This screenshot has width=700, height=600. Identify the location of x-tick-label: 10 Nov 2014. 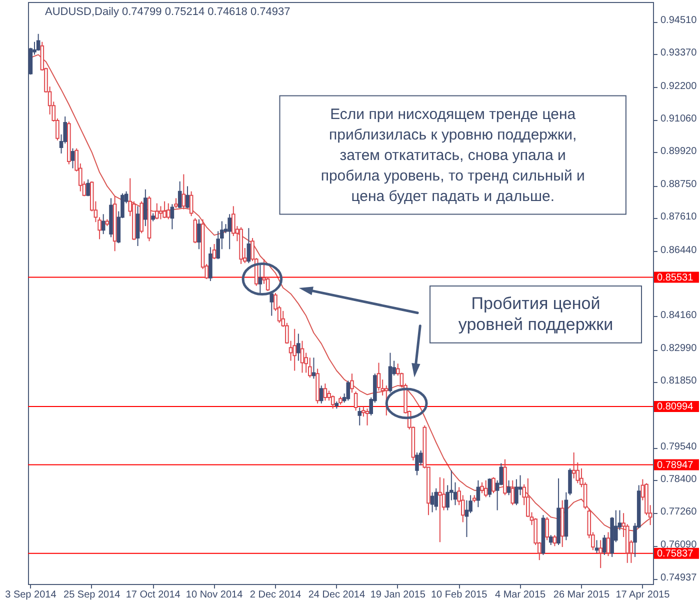
(215, 595).